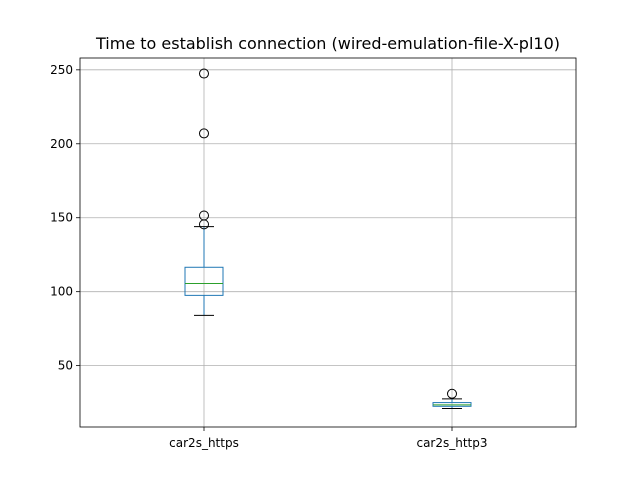 The width and height of the screenshot is (640, 480). I want to click on y-tick-label: 150, so click(61, 218).